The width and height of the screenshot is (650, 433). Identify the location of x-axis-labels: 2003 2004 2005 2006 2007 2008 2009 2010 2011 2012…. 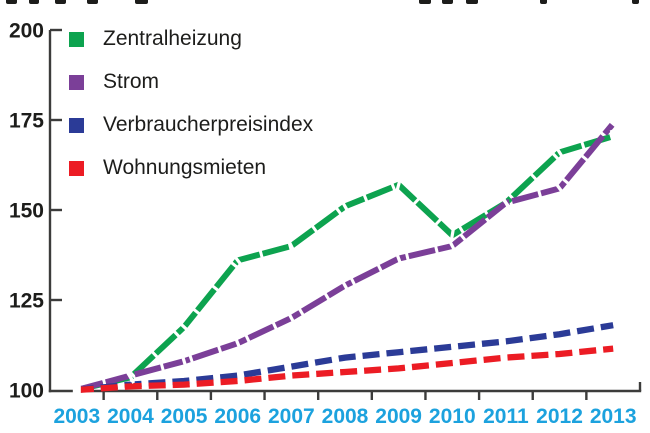
(344, 416).